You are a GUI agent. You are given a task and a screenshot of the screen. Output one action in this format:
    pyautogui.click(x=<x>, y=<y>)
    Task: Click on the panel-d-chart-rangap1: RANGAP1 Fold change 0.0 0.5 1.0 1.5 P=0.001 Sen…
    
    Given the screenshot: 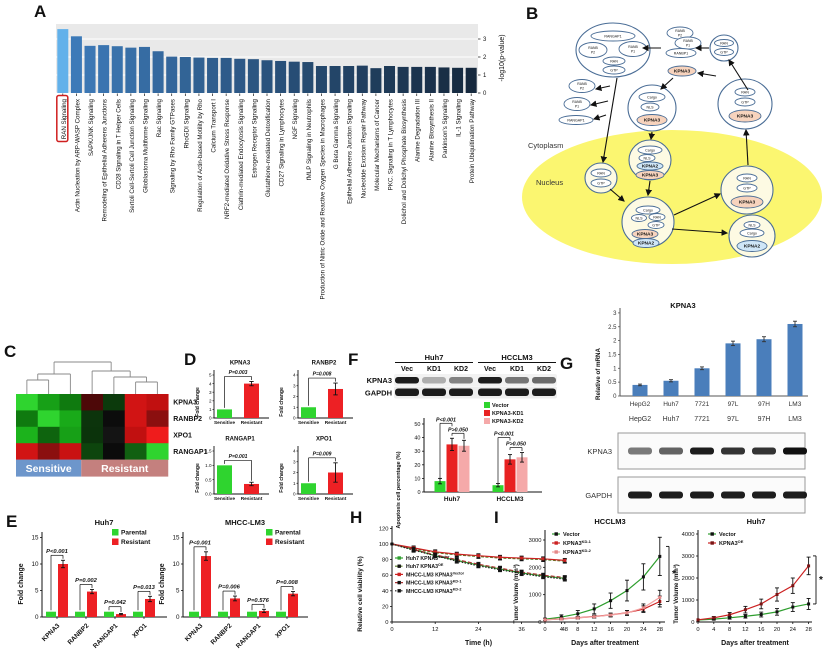 What is the action you would take?
    pyautogui.click(x=232, y=469)
    